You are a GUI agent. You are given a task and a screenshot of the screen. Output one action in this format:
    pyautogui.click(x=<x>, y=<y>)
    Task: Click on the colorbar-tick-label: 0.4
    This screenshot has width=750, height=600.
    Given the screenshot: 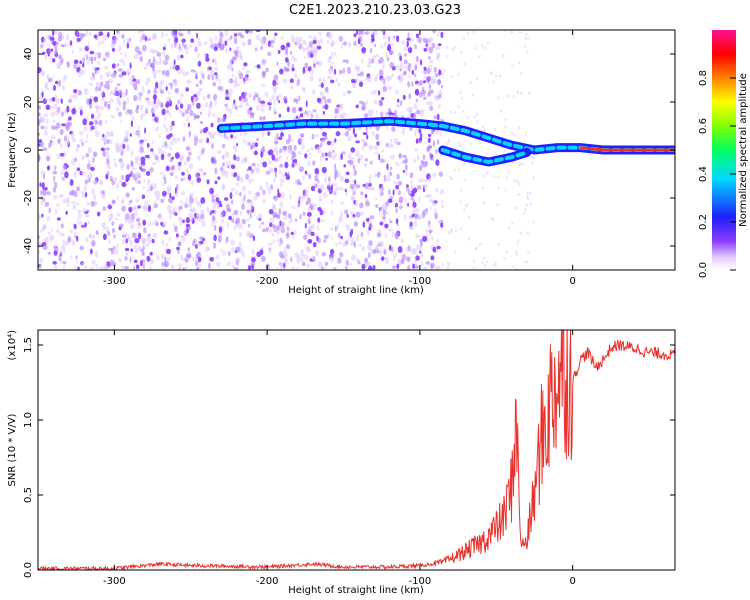 What is the action you would take?
    pyautogui.click(x=703, y=174)
    